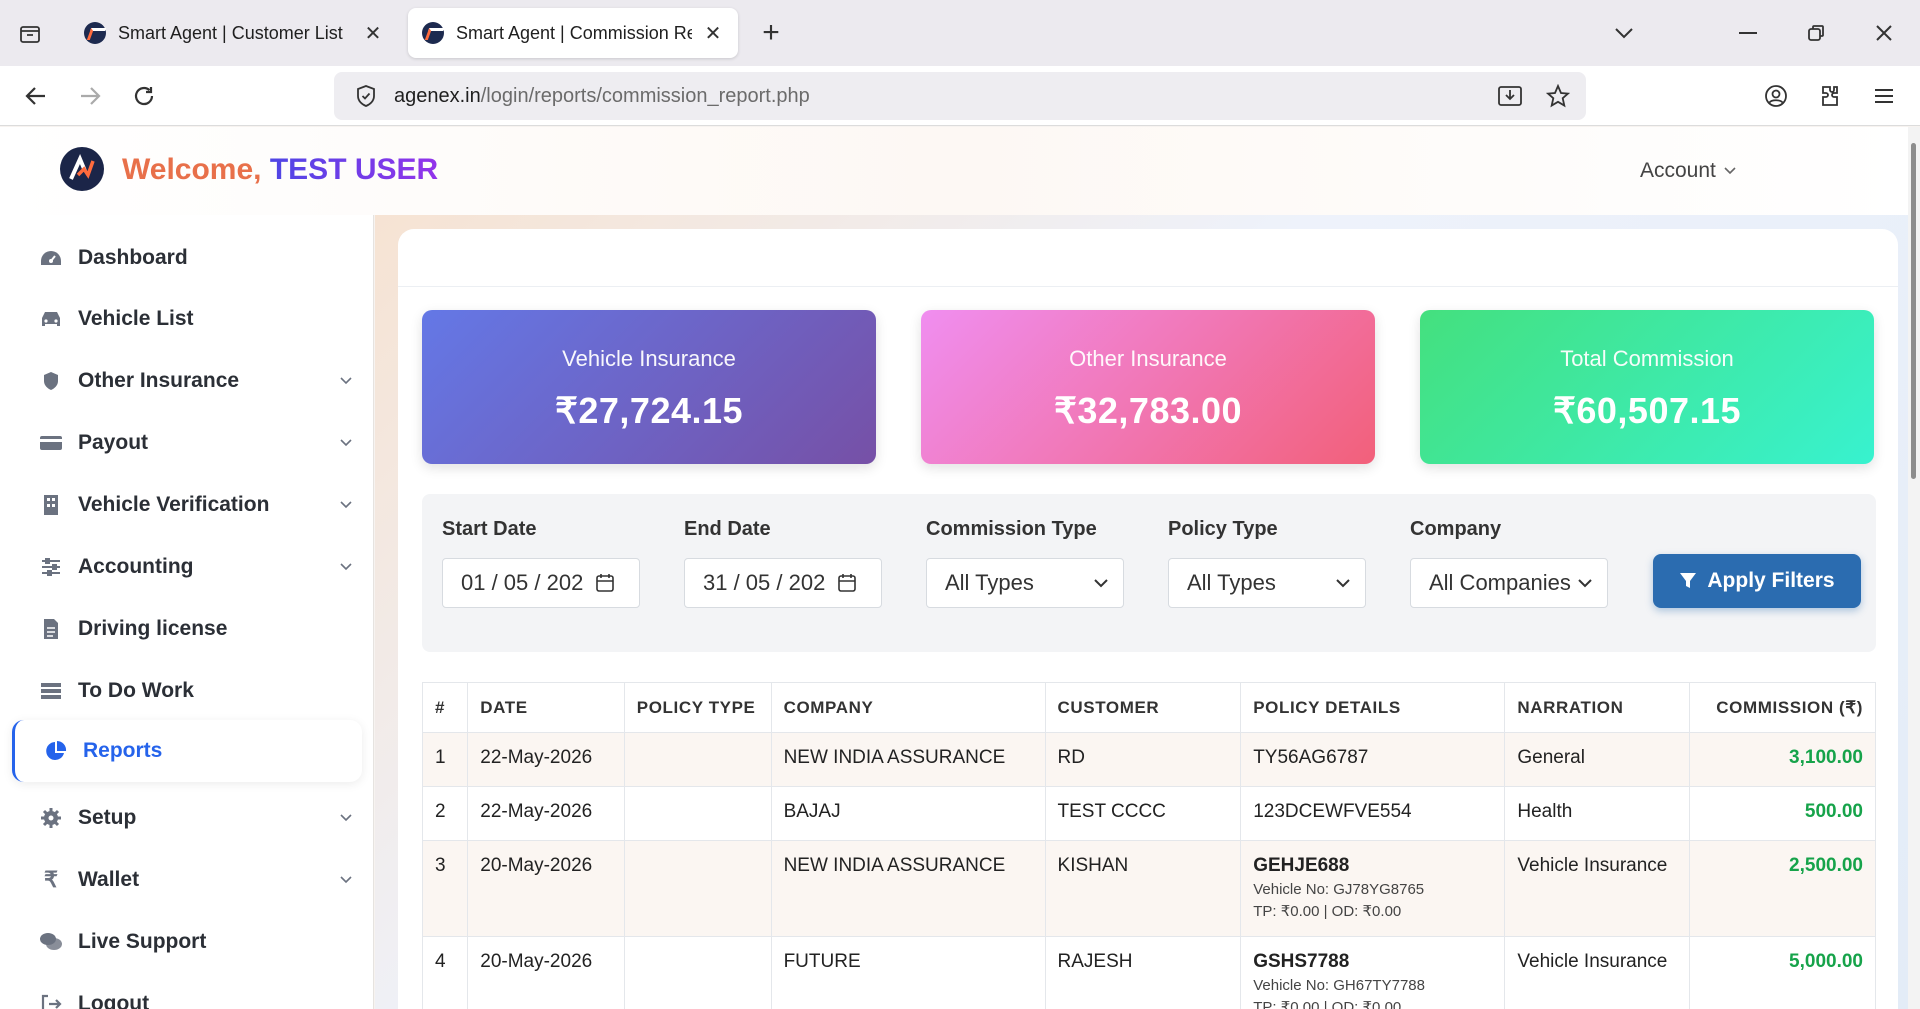 The image size is (1920, 1009). I want to click on row-number: 1, so click(445, 759).